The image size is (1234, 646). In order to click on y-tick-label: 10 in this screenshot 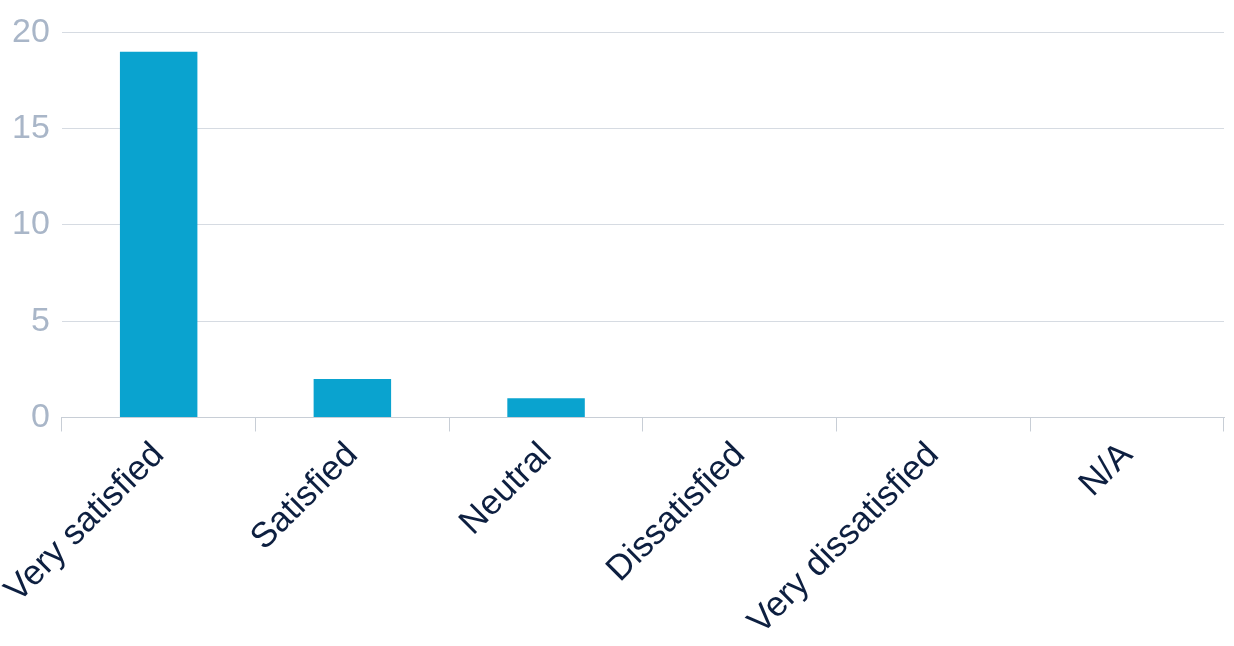, I will do `click(30, 222)`.